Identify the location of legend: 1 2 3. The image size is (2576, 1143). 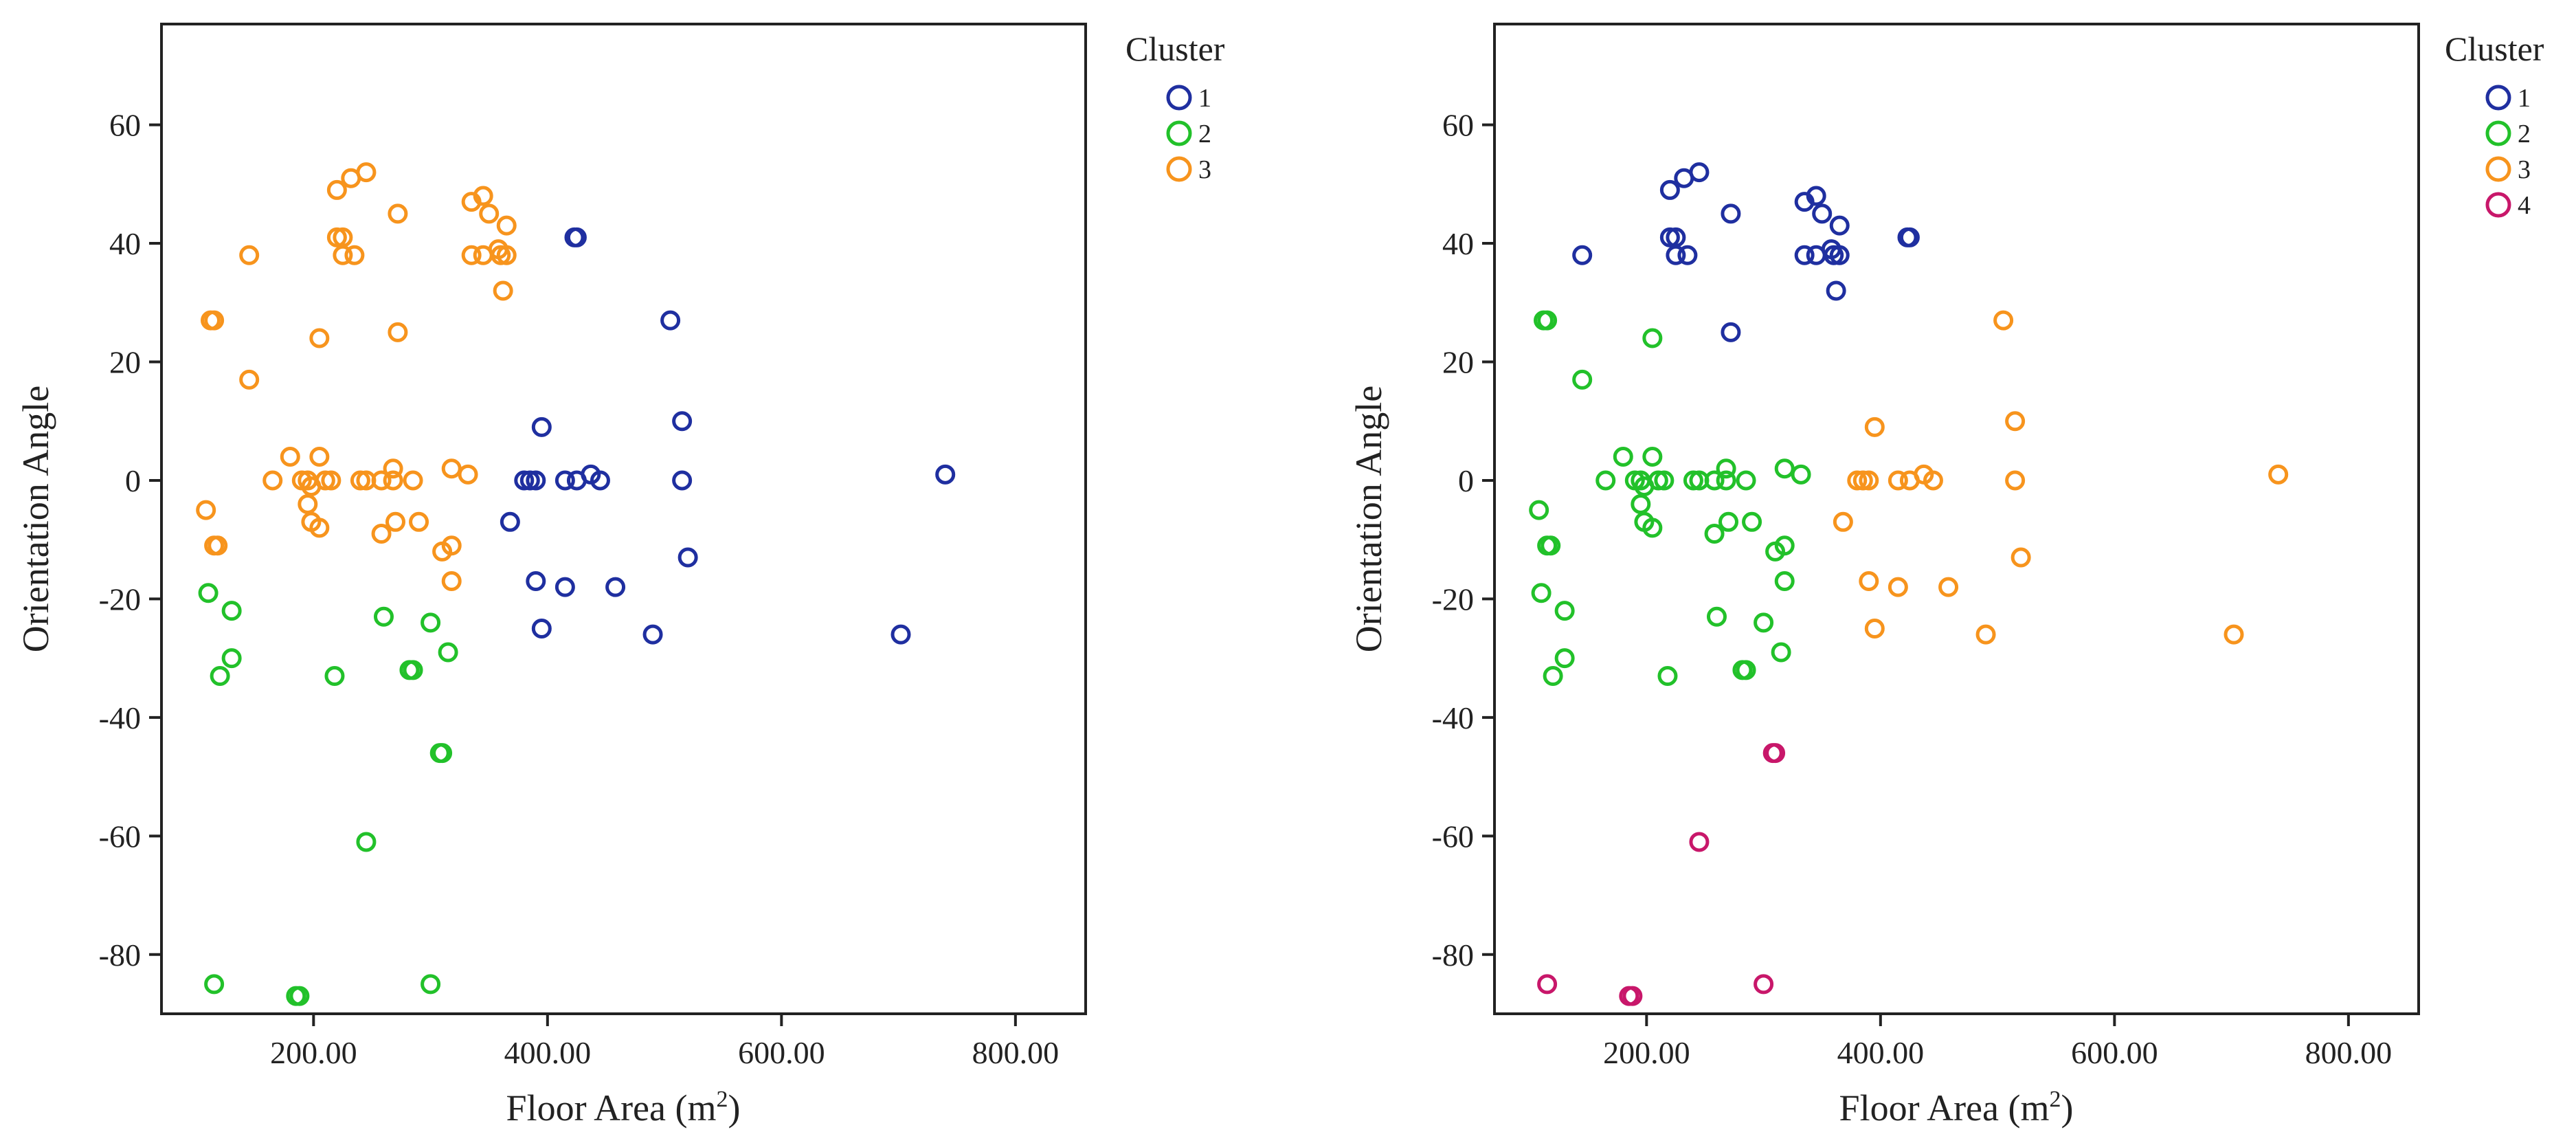
(1188, 134).